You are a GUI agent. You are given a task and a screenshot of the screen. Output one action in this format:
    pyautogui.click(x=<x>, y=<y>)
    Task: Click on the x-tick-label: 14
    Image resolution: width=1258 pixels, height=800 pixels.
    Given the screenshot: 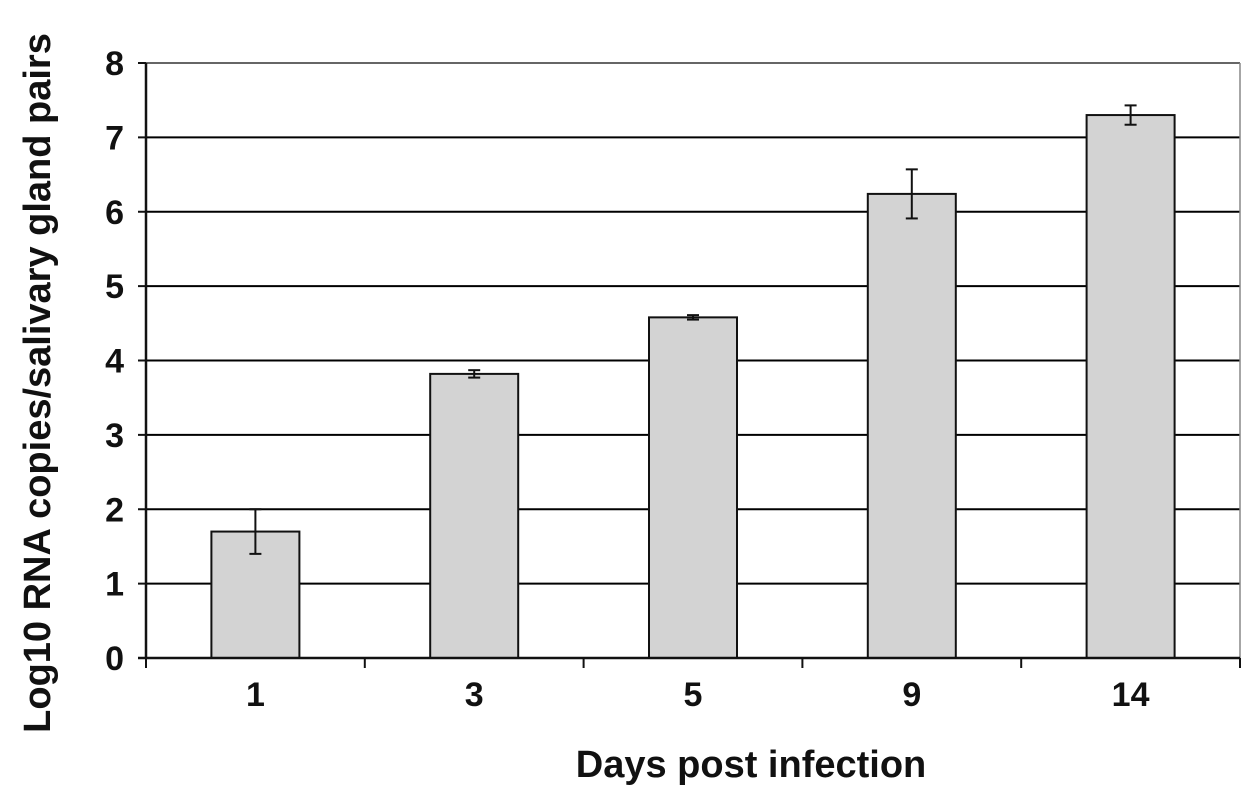 What is the action you would take?
    pyautogui.click(x=1131, y=695)
    